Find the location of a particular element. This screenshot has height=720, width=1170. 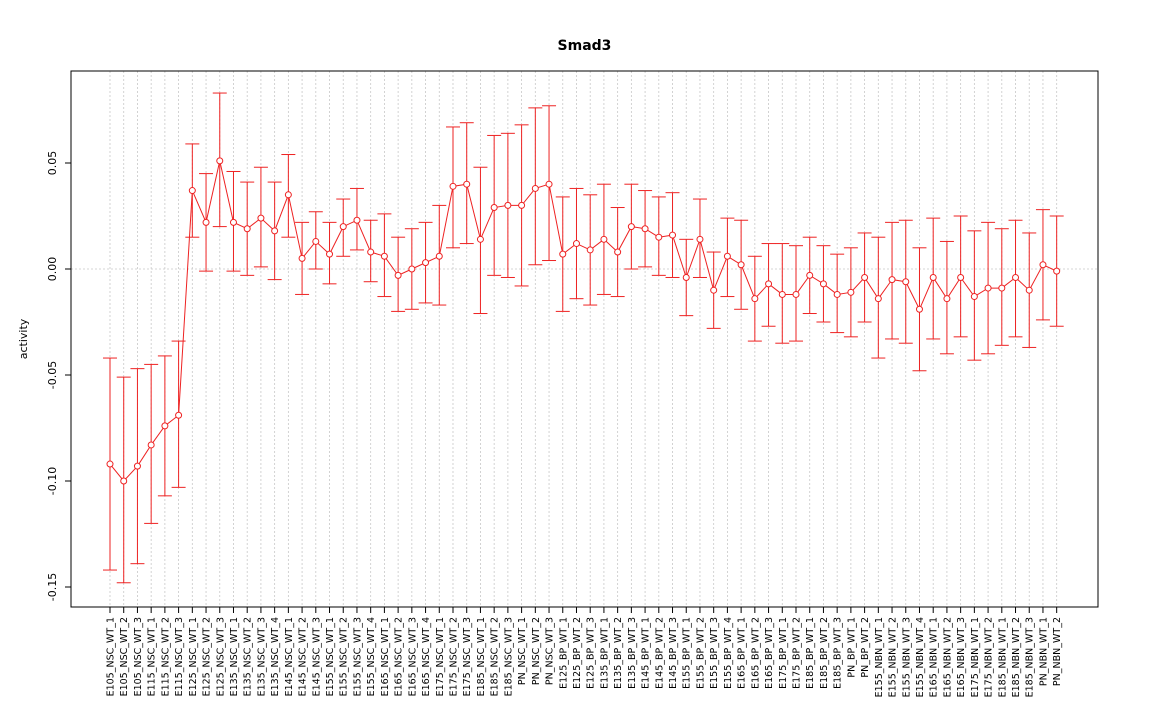

x-tick-label: PN_BP_WT_1 is located at coordinates (851, 647).